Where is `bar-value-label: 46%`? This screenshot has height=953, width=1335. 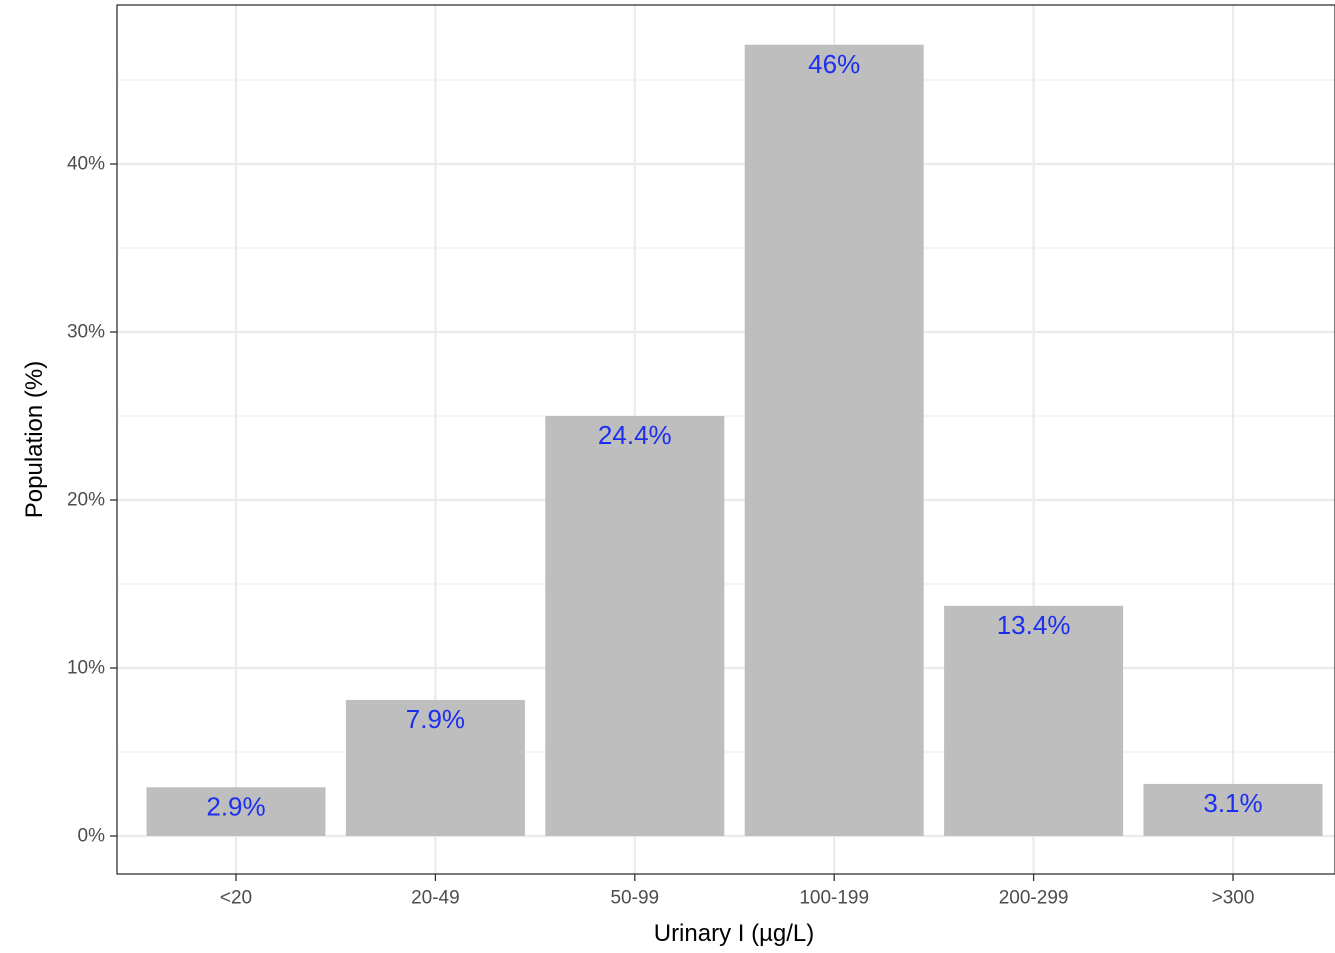 bar-value-label: 46% is located at coordinates (834, 64).